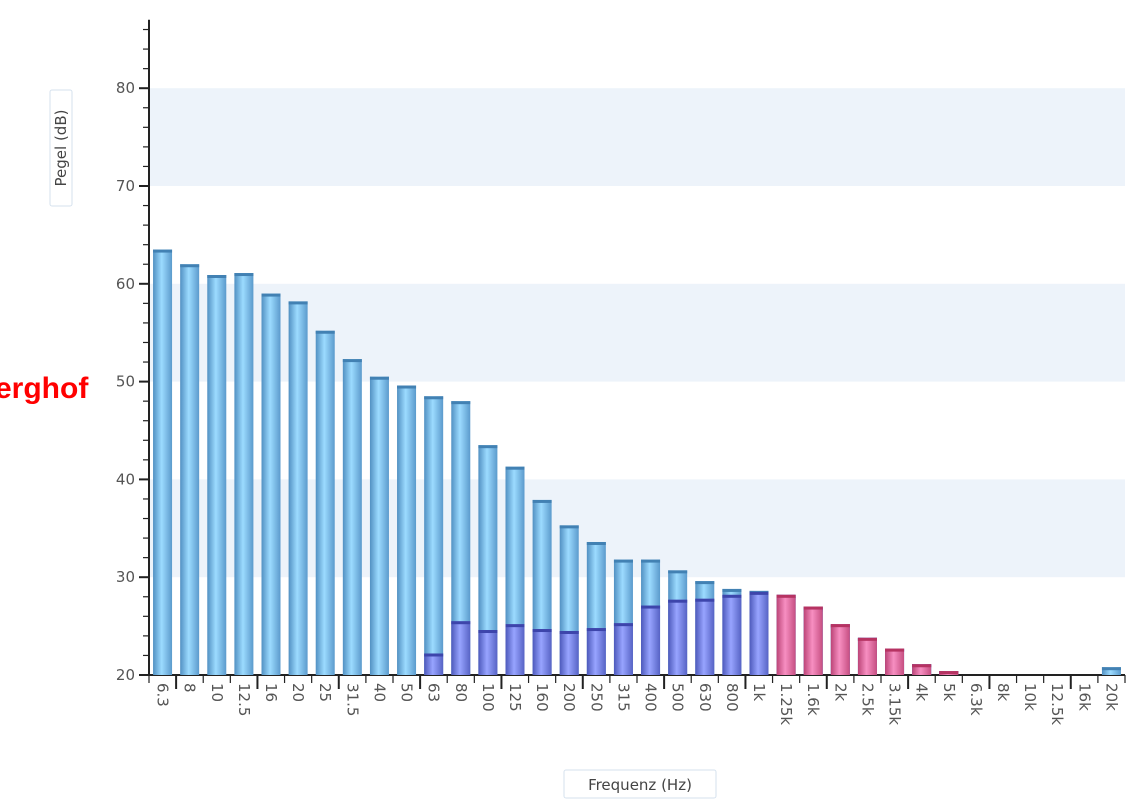 Image resolution: width=1135 pixels, height=805 pixels. Describe the element at coordinates (922, 692) in the screenshot. I see `x-tick-label: 4k` at that location.